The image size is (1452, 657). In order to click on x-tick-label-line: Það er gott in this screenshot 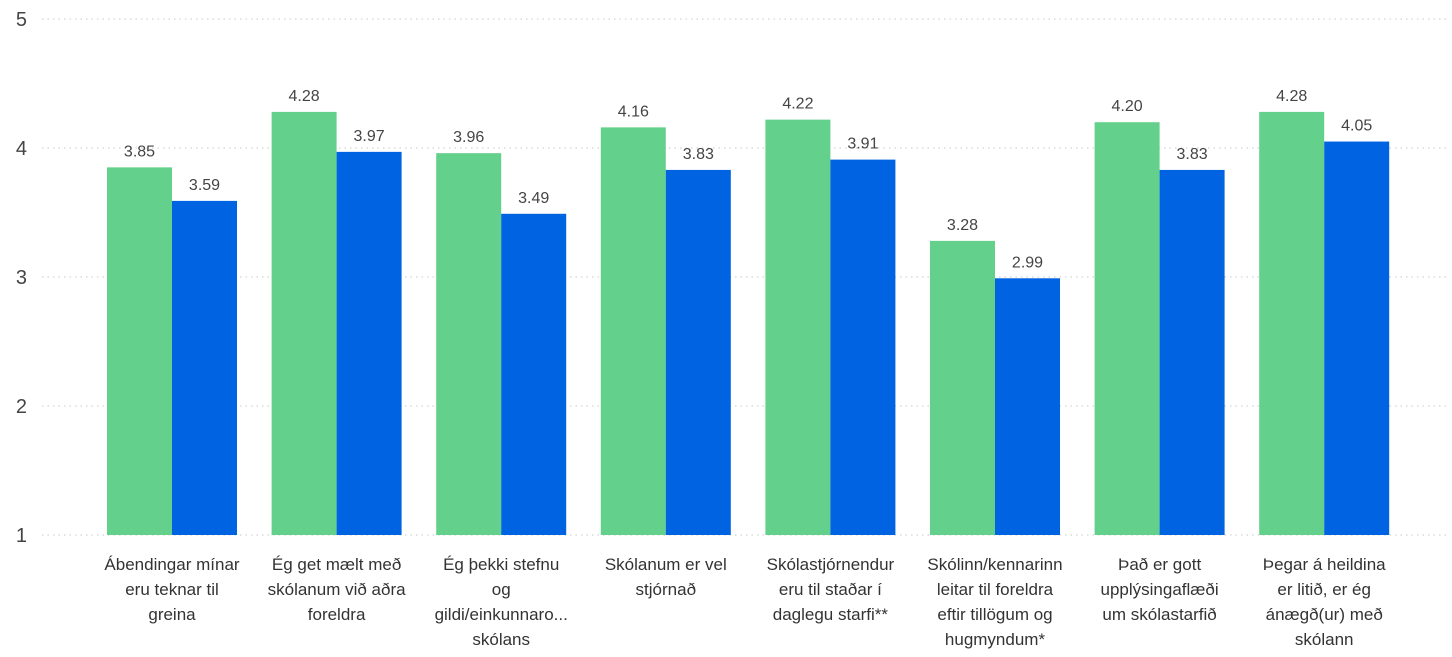, I will do `click(1159, 564)`.